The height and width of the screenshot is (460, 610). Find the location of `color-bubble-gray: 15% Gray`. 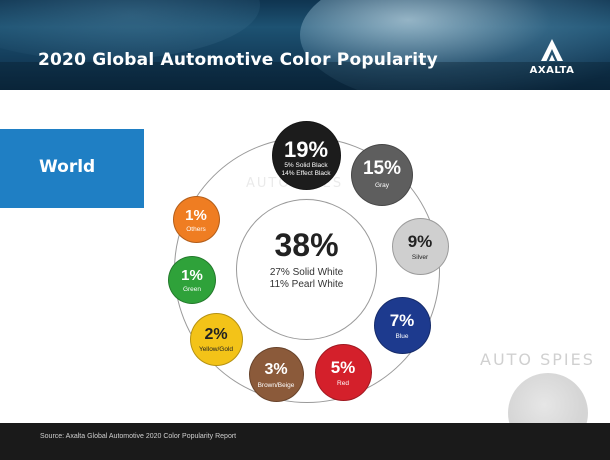

color-bubble-gray: 15% Gray is located at coordinates (382, 175).